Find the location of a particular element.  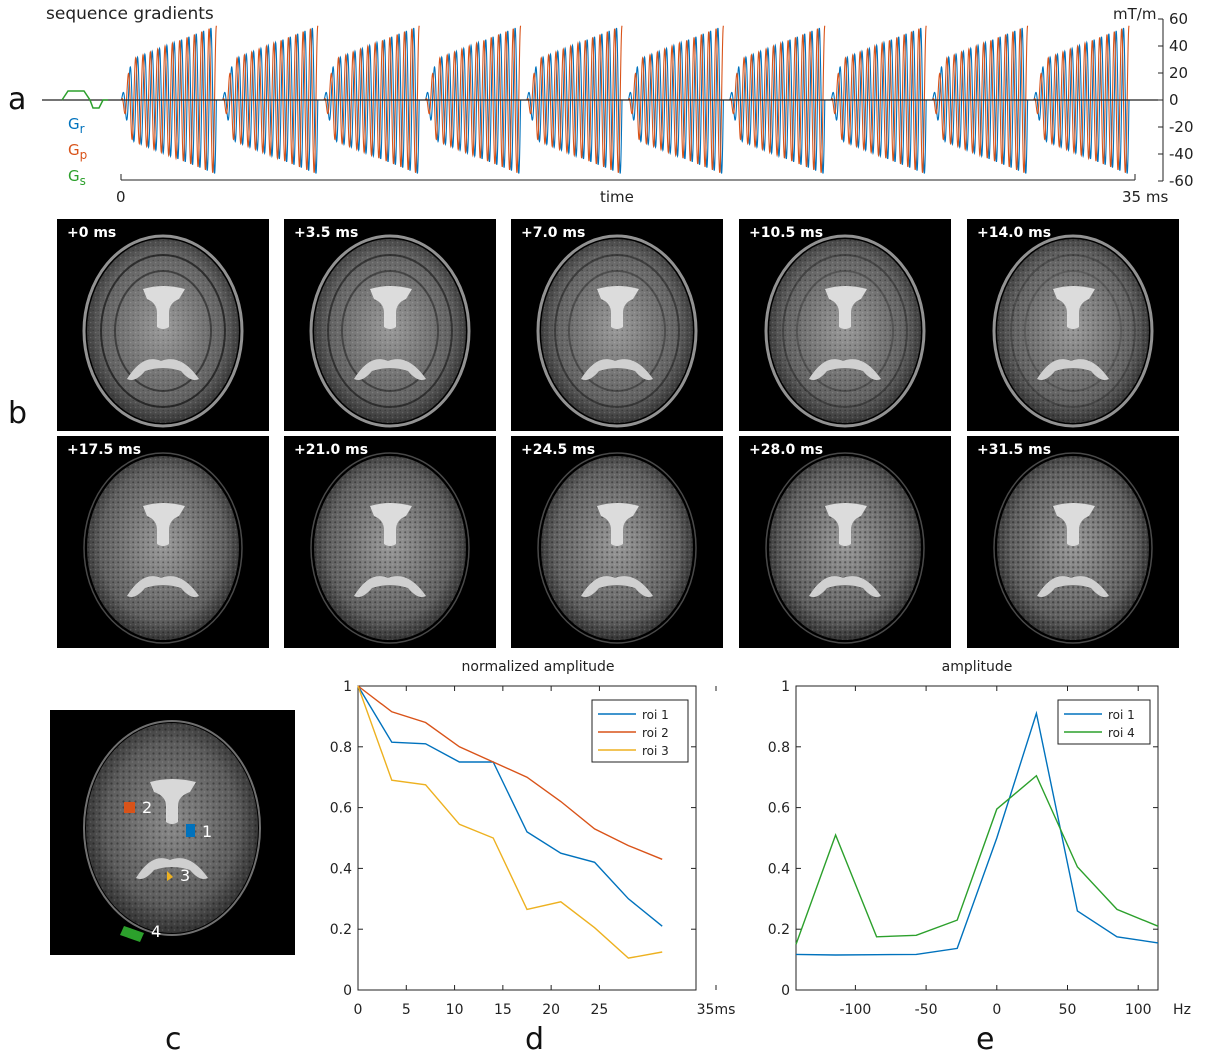

panel-label-a: a is located at coordinates (17, 99).